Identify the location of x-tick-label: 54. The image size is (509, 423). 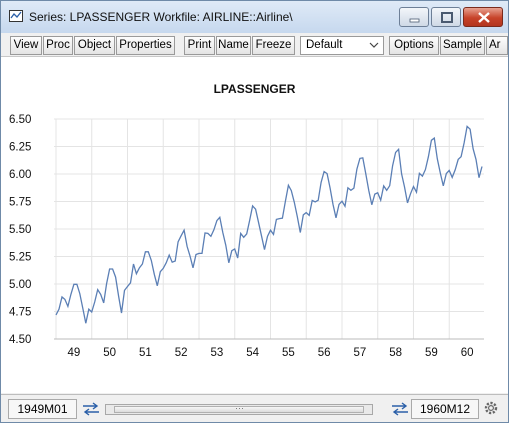
(252, 353).